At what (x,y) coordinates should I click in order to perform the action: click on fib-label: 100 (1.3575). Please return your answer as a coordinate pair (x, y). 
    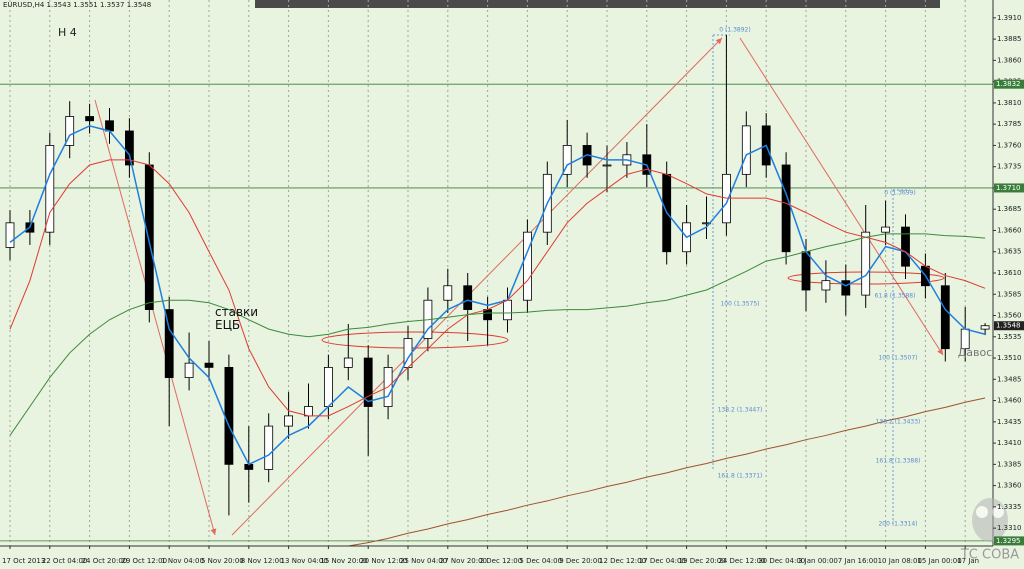
    Looking at the image, I should click on (739, 304).